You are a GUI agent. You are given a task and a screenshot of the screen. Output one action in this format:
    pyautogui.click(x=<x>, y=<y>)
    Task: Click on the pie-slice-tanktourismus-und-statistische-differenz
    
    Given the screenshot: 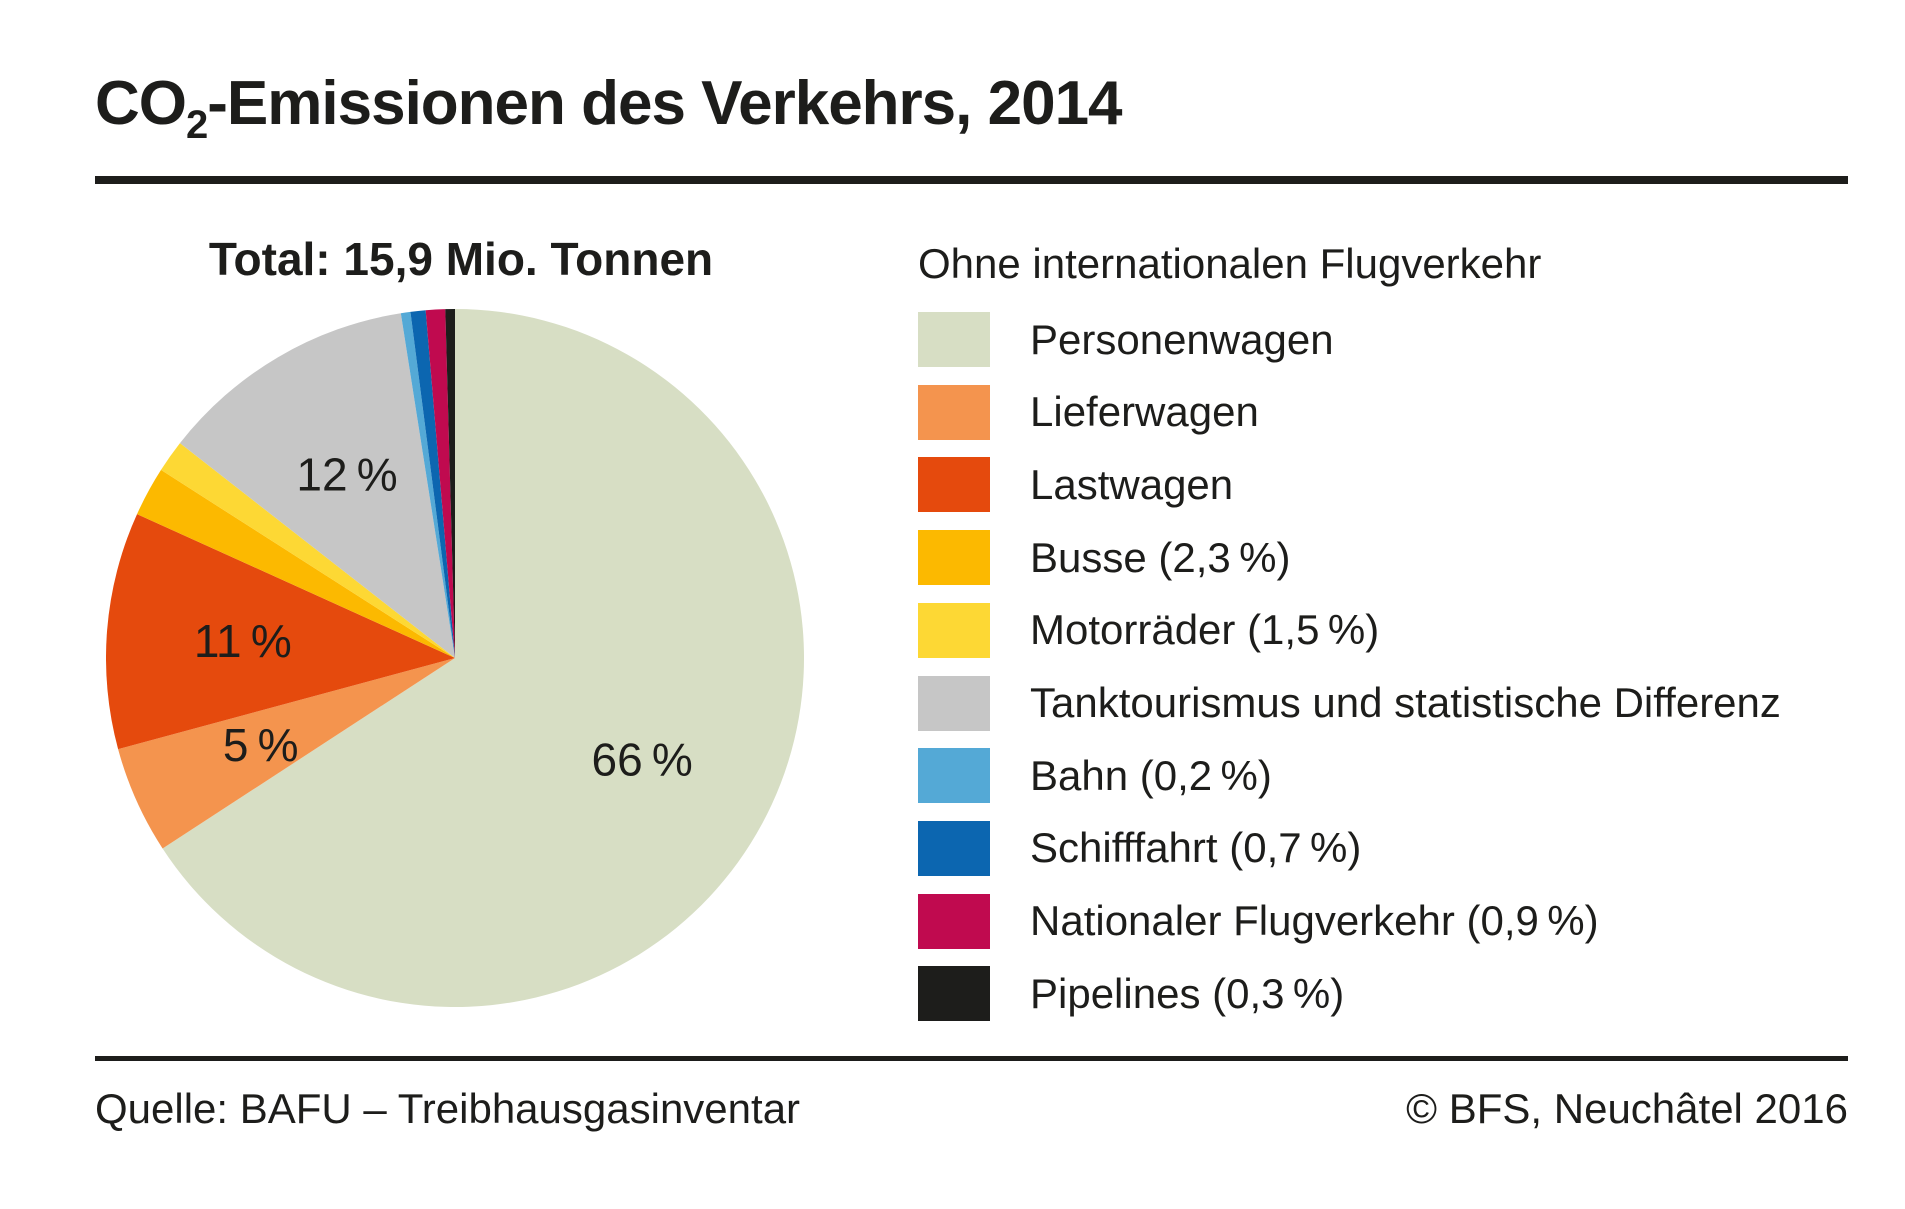 What is the action you would take?
    pyautogui.click(x=317, y=485)
    